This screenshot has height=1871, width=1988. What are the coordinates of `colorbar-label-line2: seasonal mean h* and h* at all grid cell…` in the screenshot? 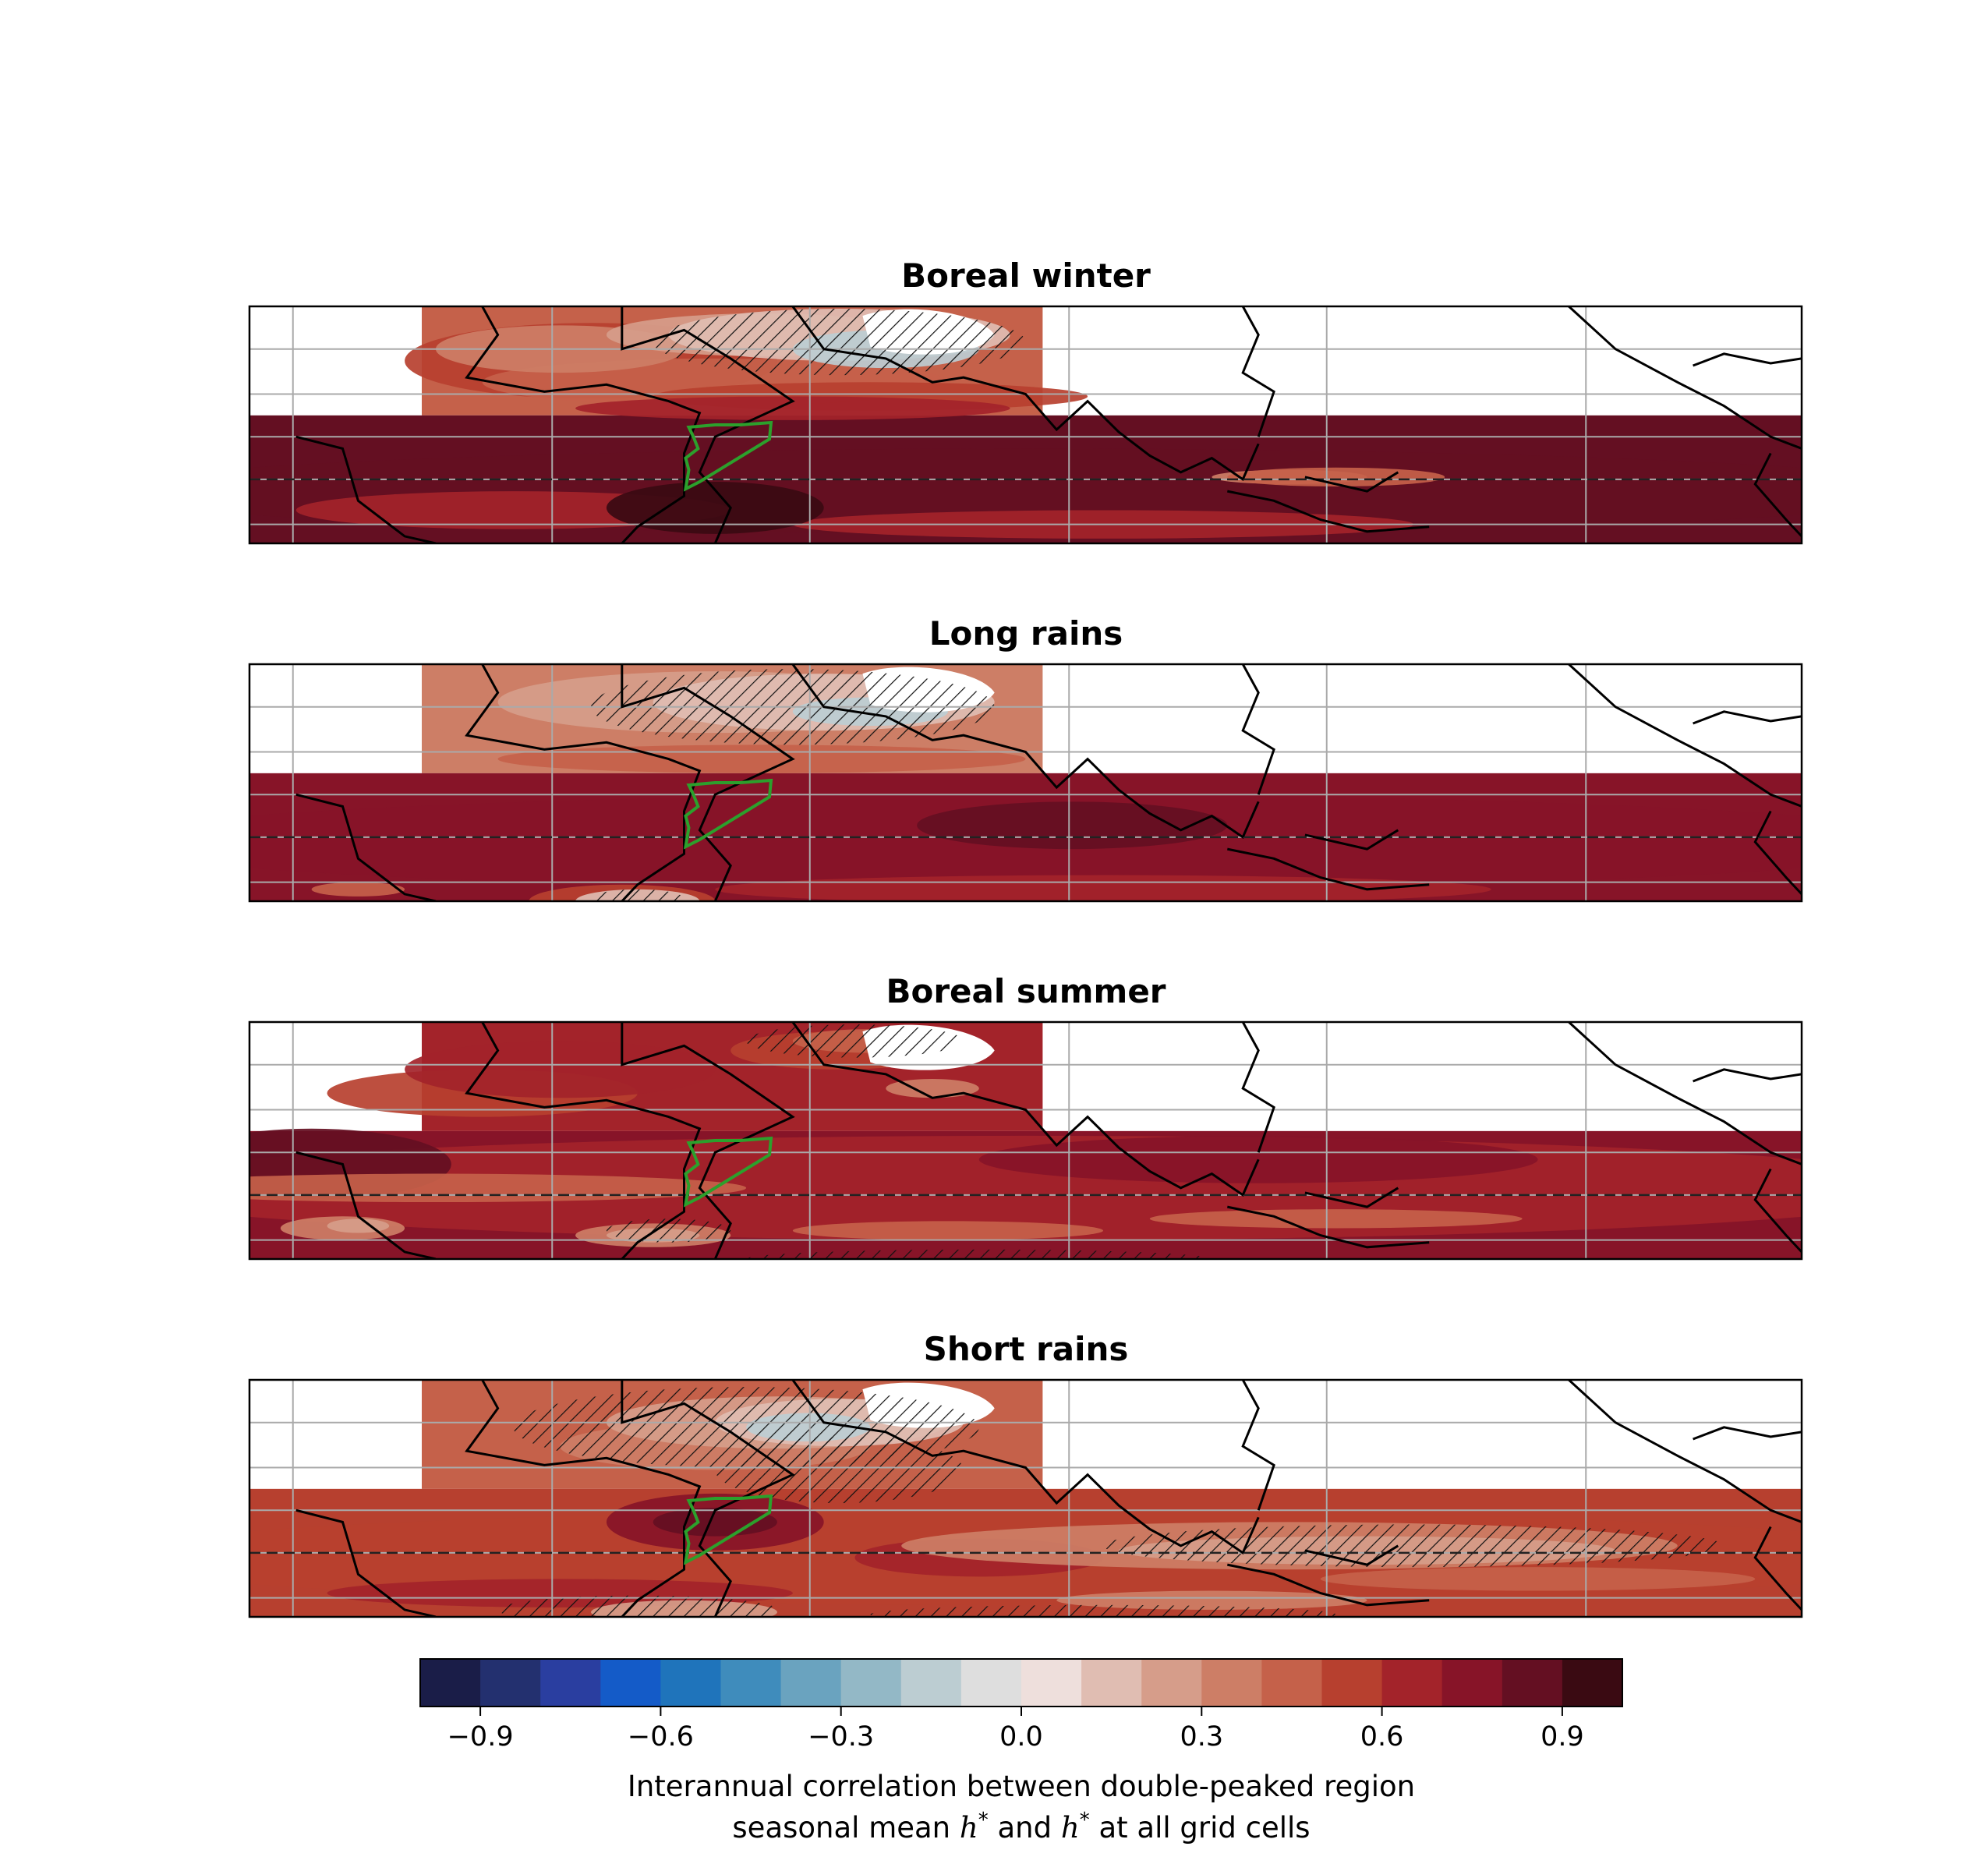 It's located at (1021, 1826).